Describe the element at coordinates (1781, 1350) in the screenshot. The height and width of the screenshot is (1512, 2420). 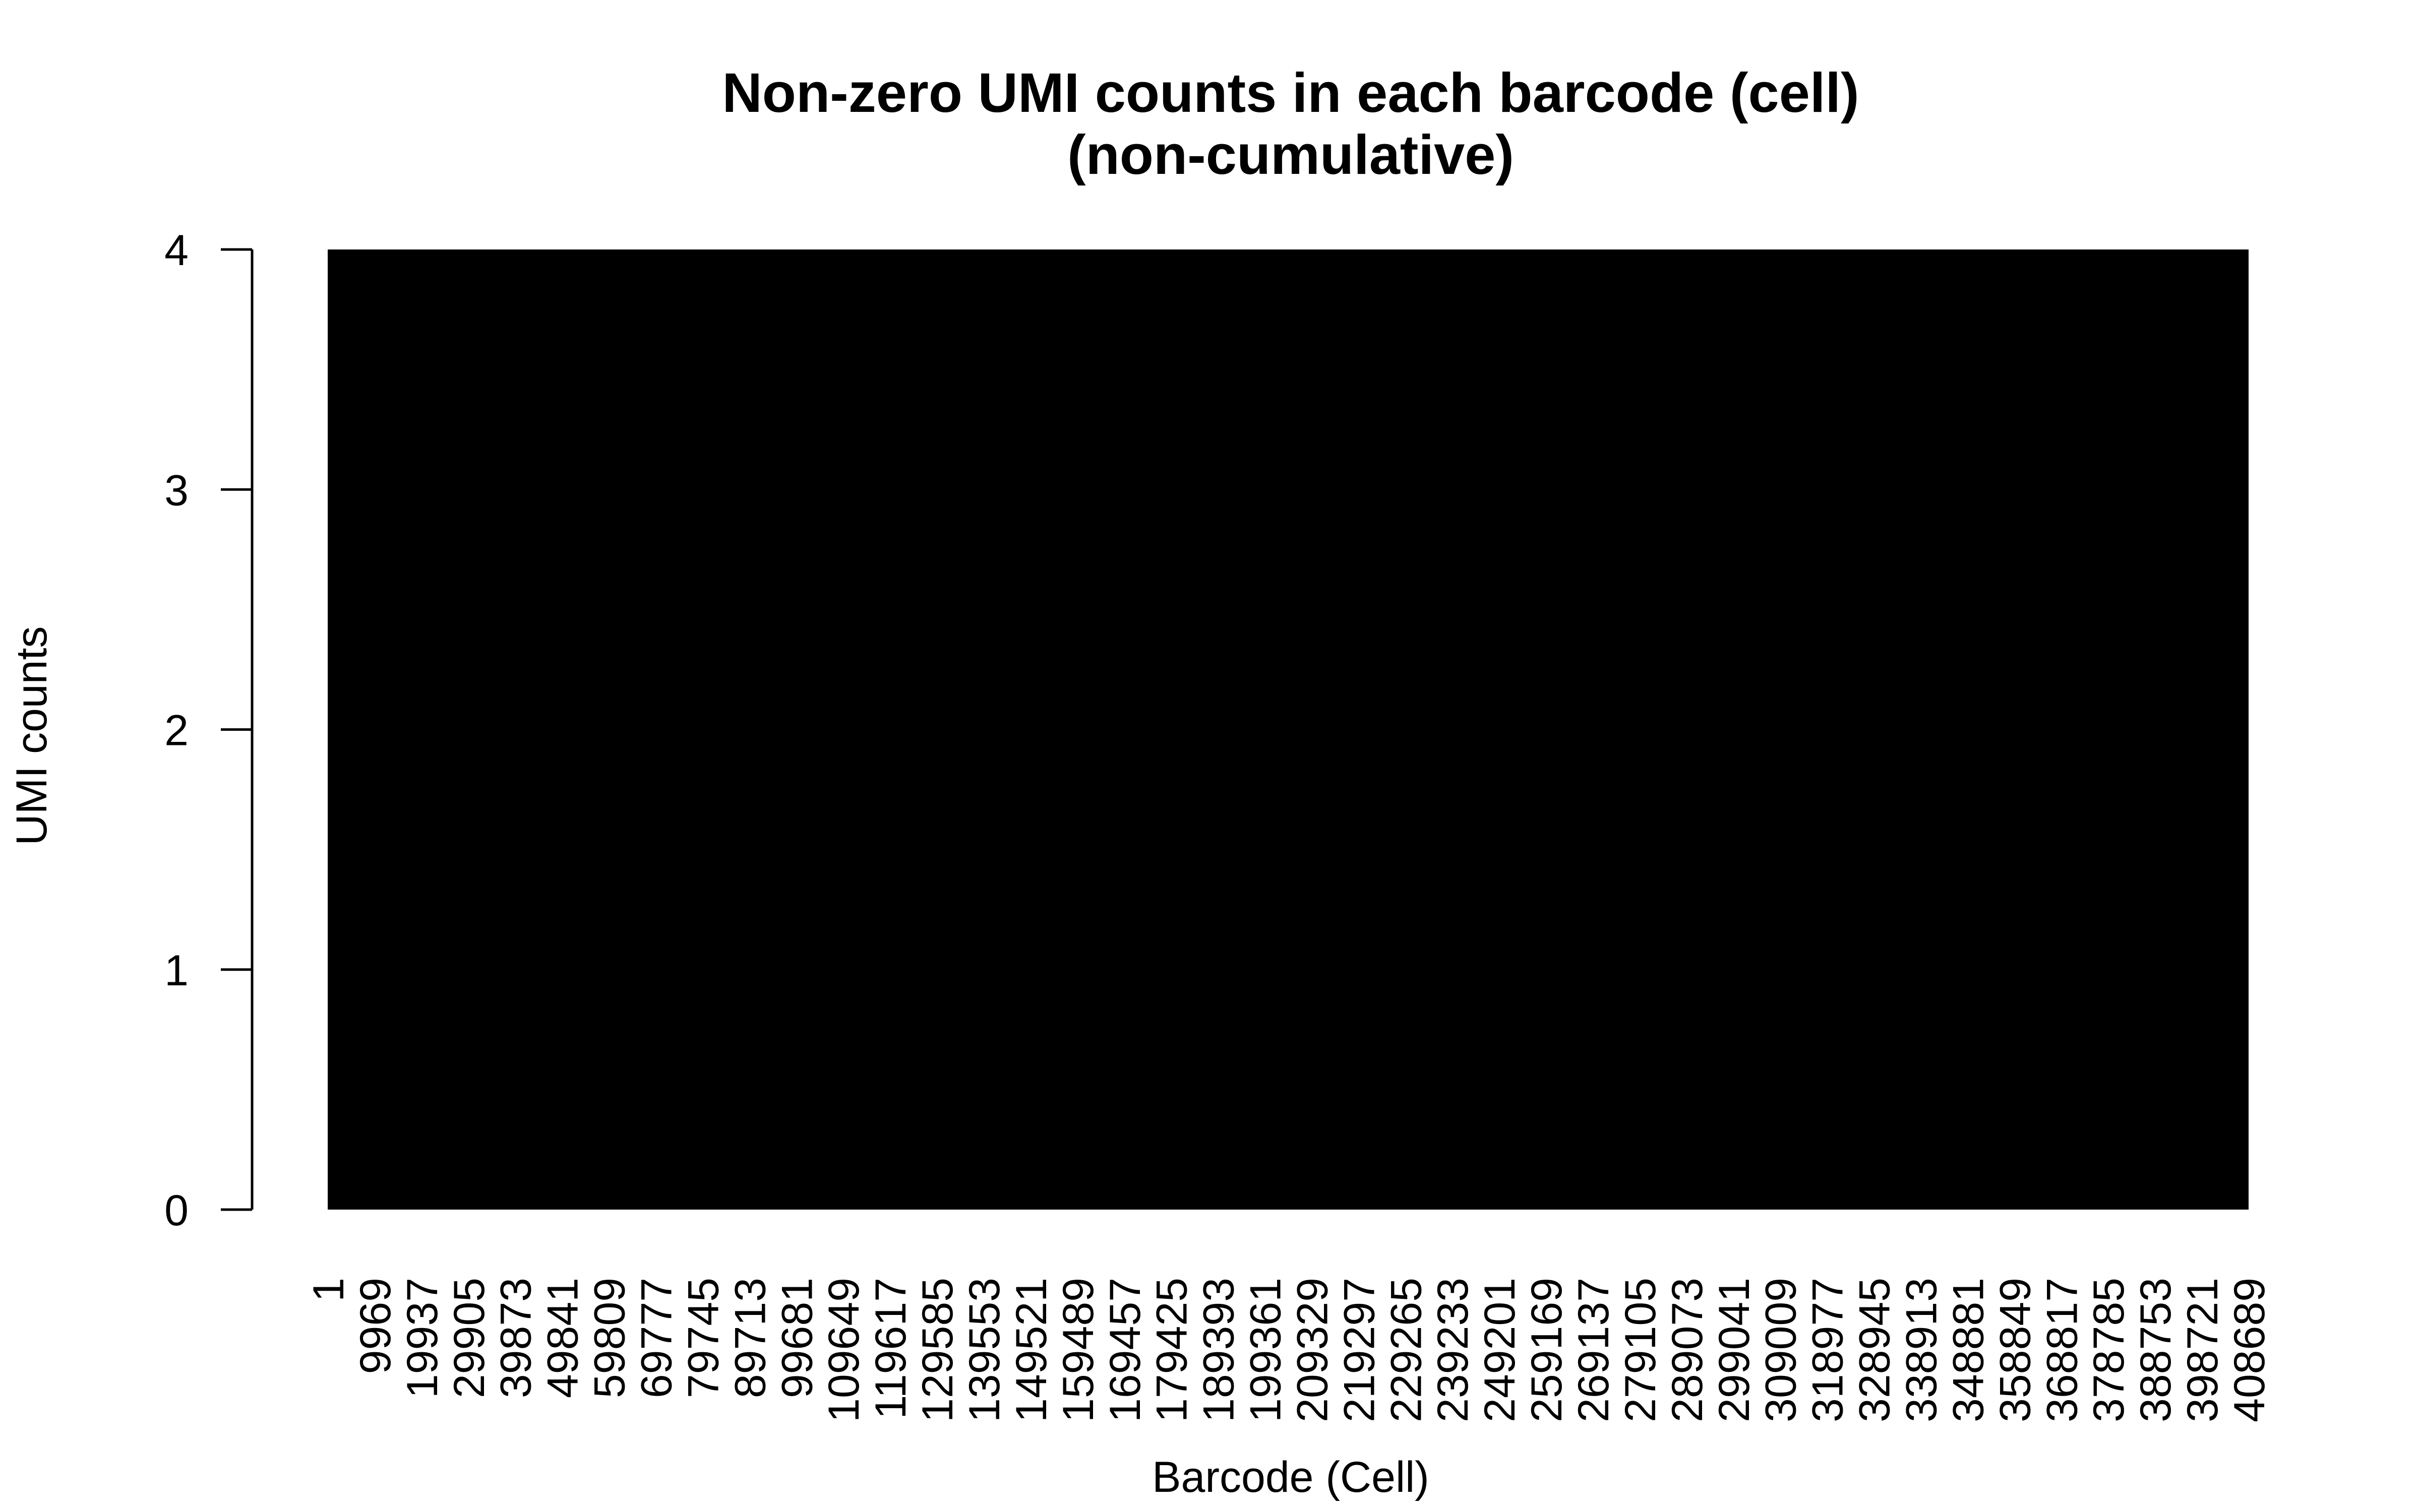
I see `x-tick-label: 309009` at that location.